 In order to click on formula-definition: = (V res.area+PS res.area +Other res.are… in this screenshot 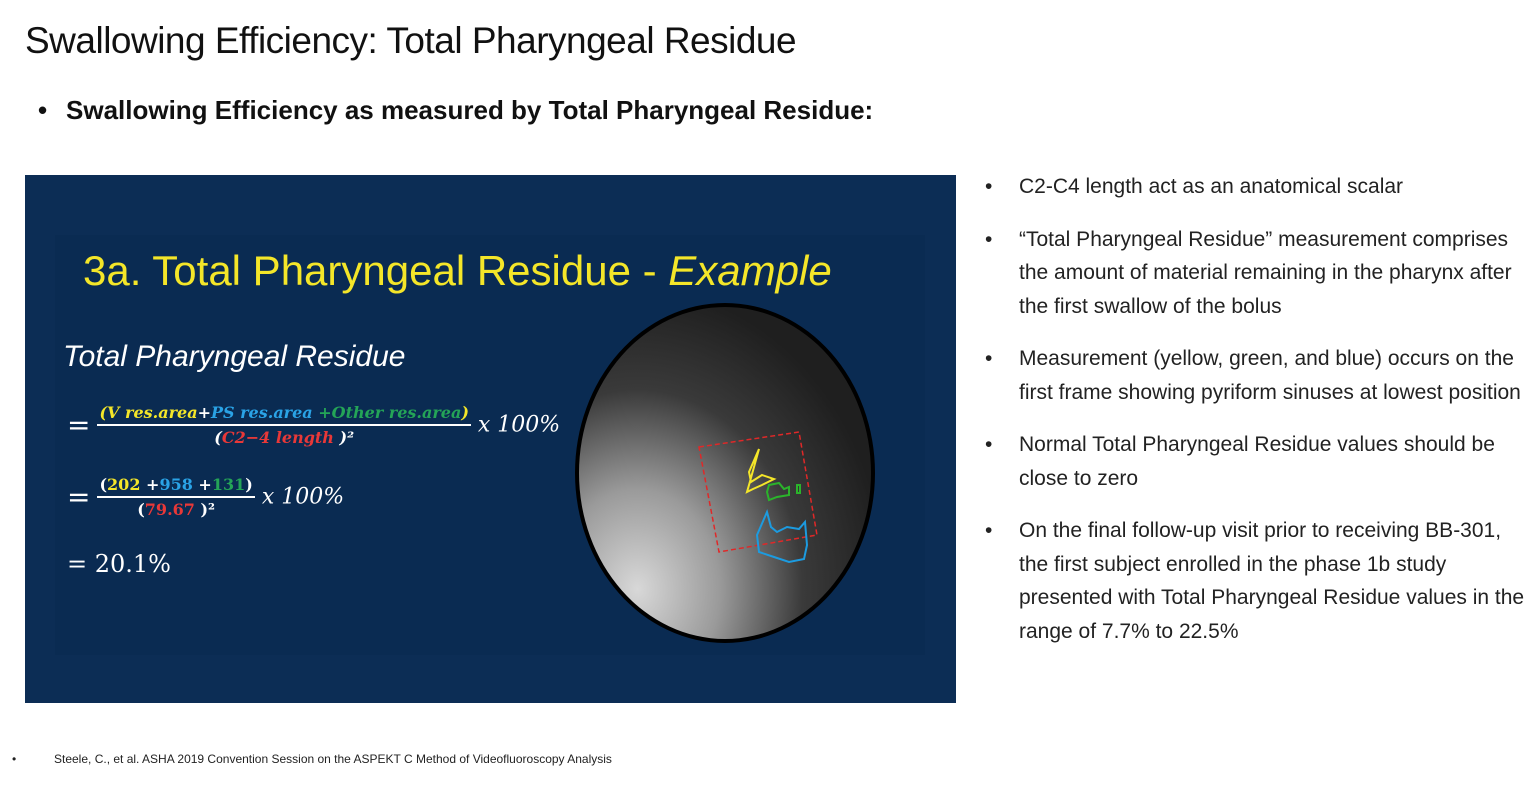, I will do `click(314, 425)`.